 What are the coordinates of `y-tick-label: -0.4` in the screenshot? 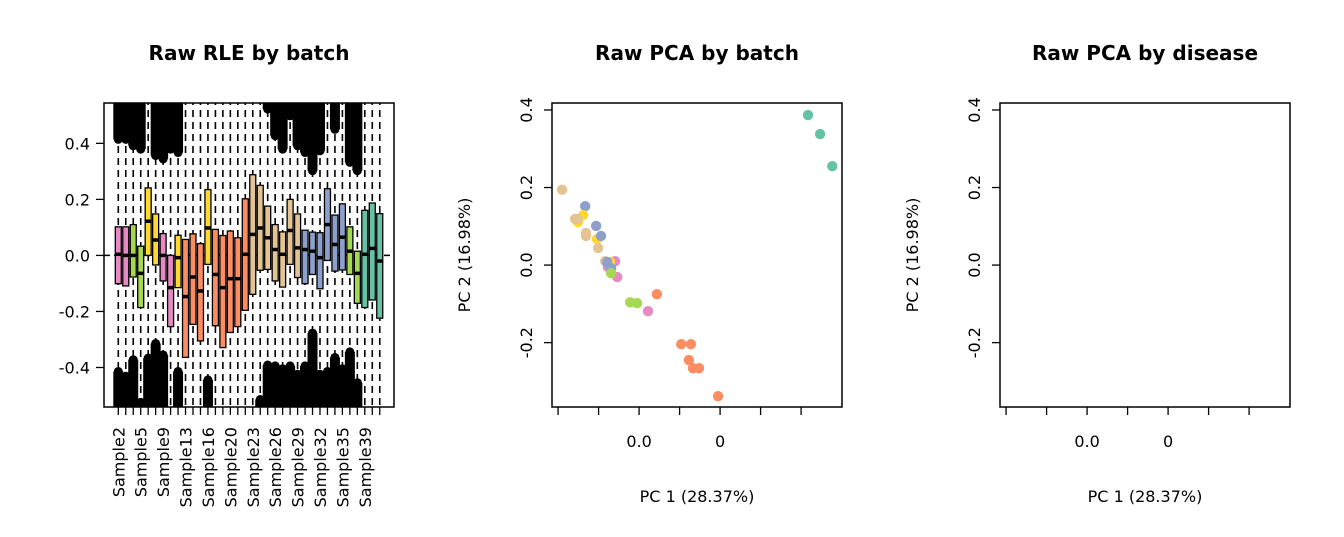 It's located at (74, 367).